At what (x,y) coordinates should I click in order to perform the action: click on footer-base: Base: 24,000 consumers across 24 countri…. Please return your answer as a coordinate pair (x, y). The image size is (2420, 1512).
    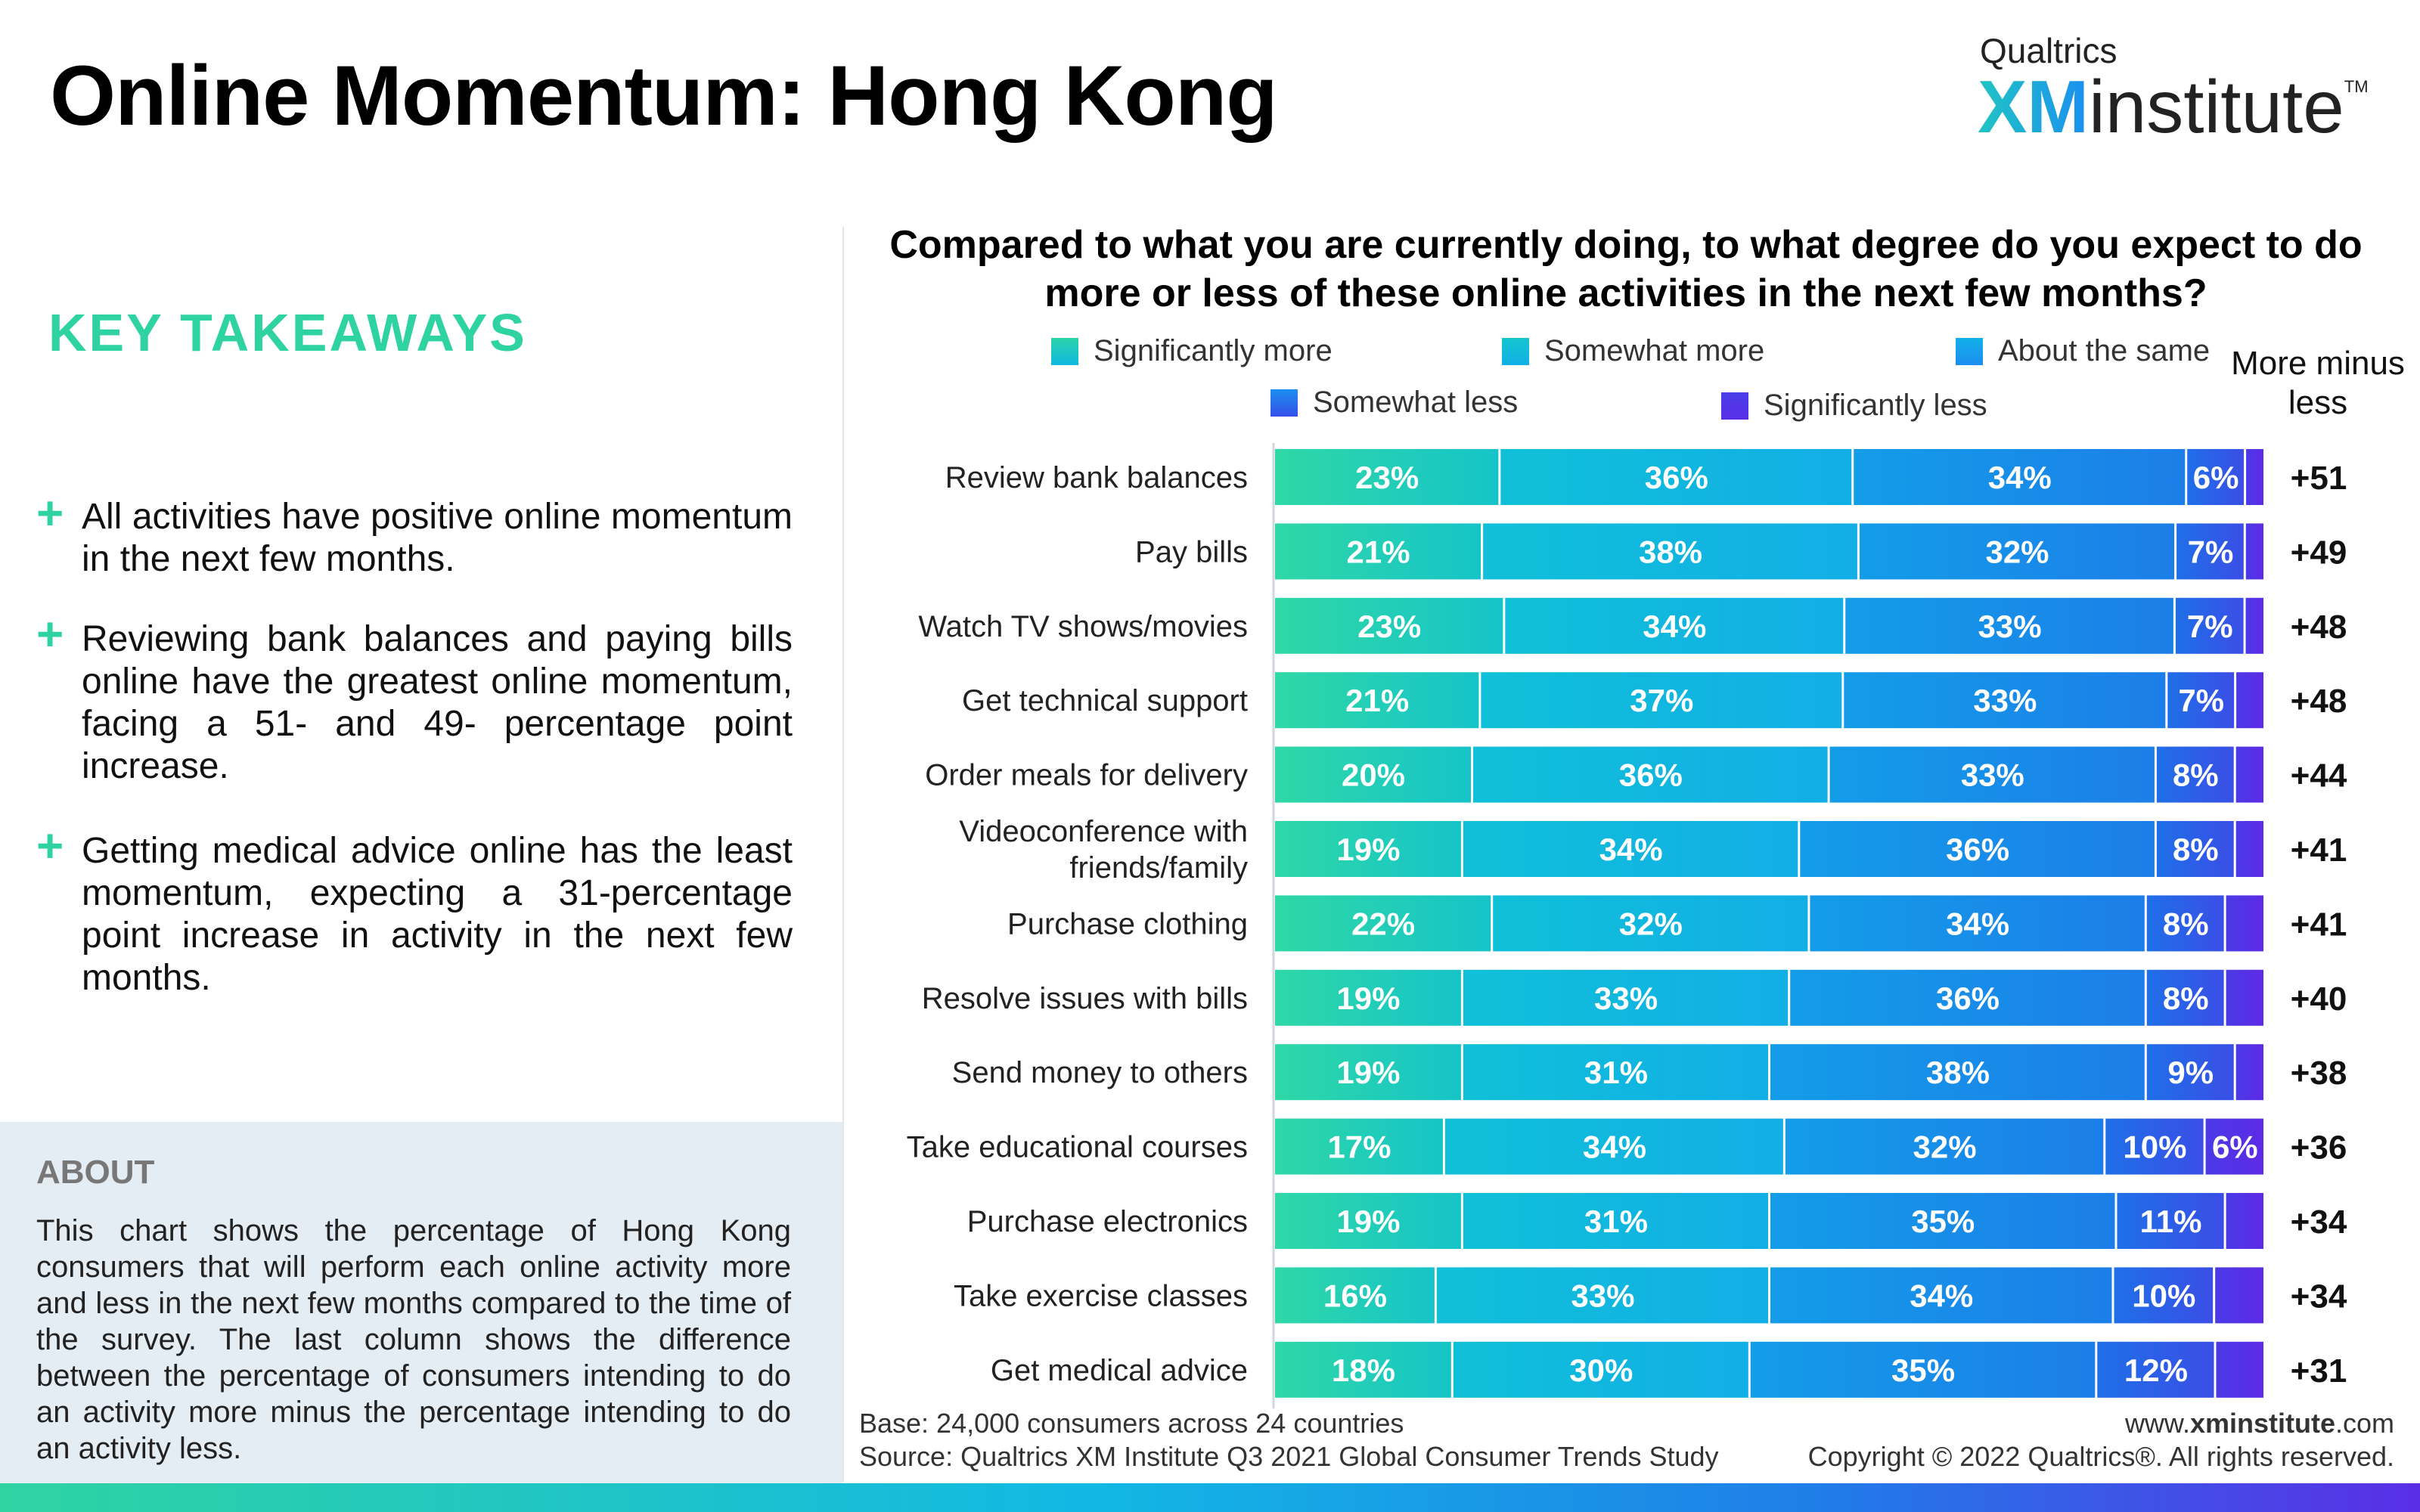
    Looking at the image, I should click on (1131, 1423).